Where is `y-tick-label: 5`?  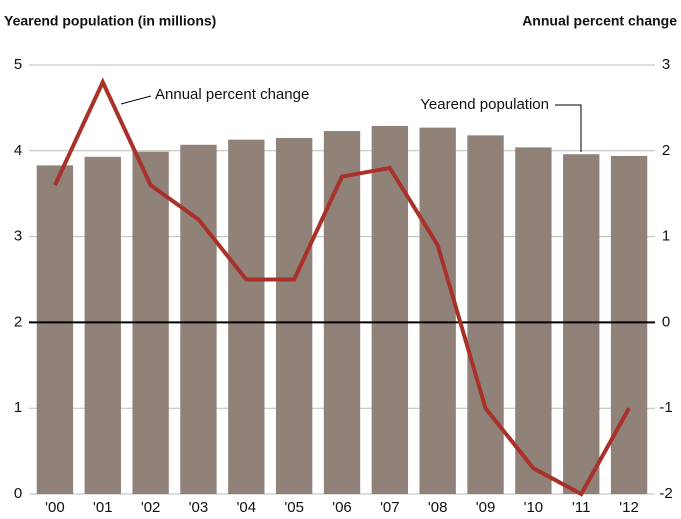
y-tick-label: 5 is located at coordinates (18, 64).